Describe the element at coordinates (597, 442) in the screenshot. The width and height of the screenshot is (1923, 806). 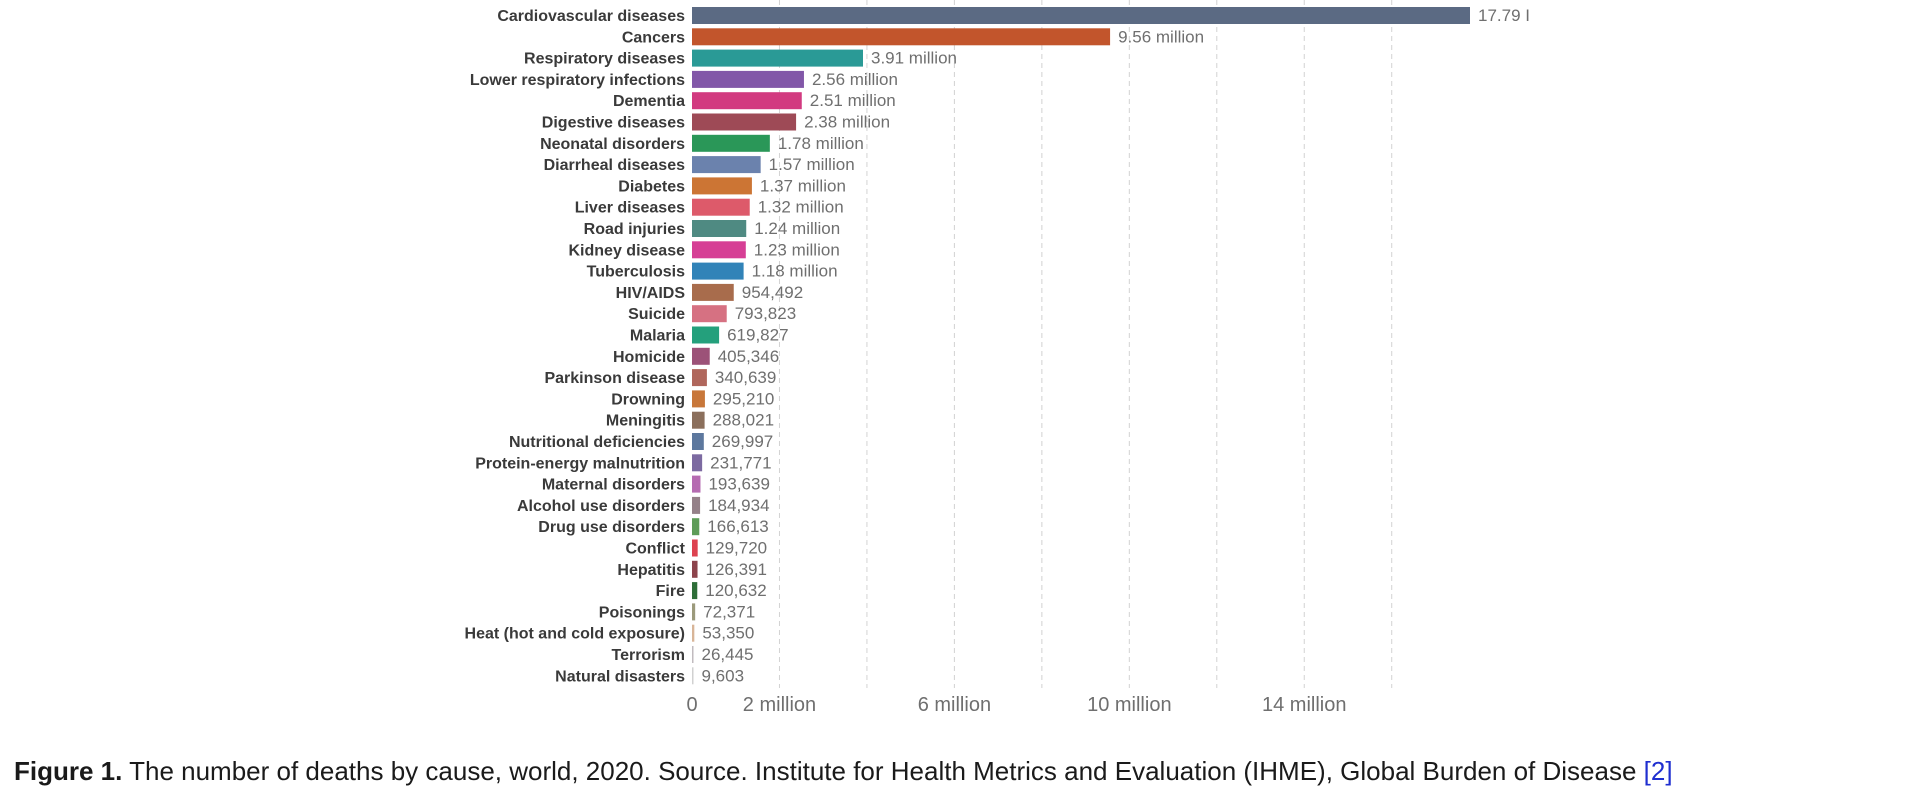
I see `category-label: Nutritional deficiencies` at that location.